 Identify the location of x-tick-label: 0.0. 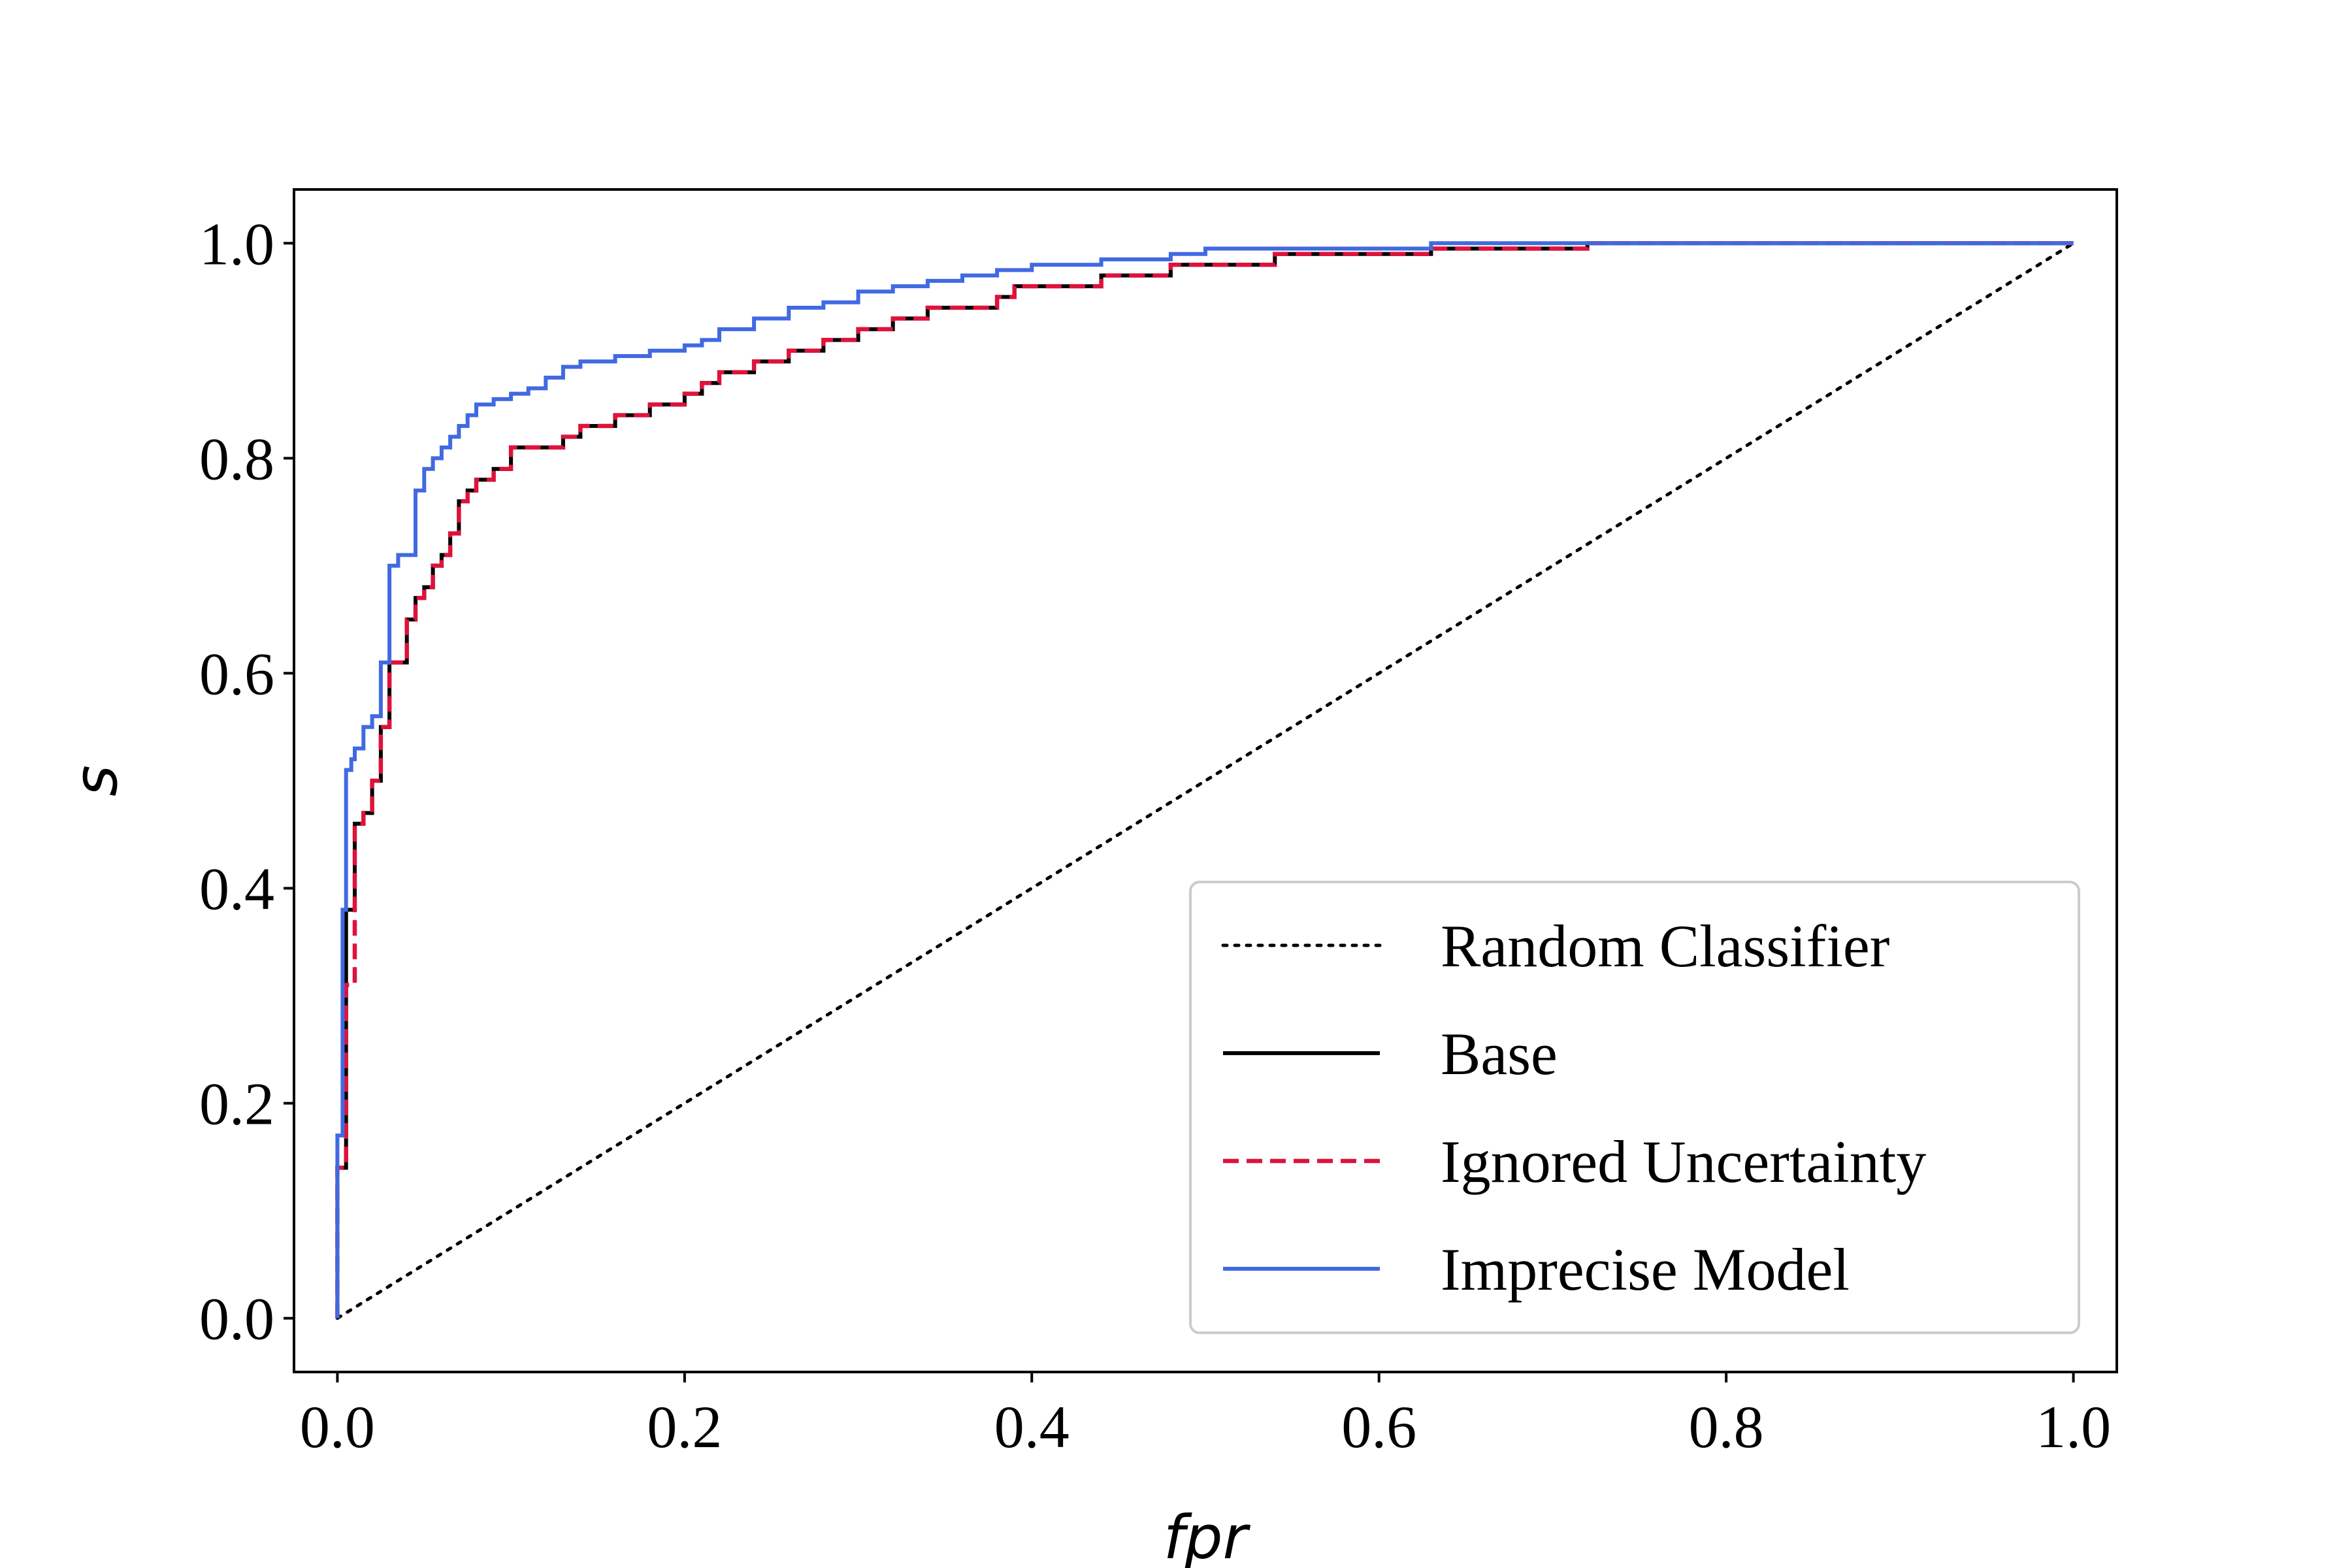
(337, 1427).